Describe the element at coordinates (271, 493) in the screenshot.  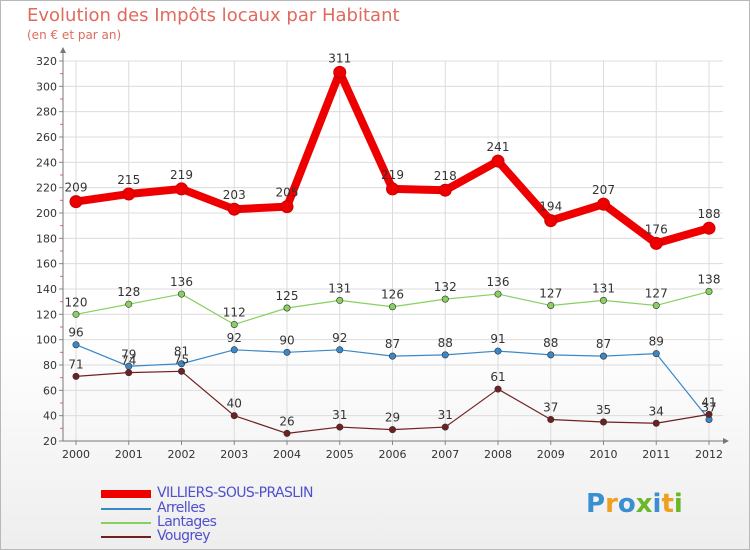
I see `legend-item: VILLIERS-SOUS-PRASLIN` at that location.